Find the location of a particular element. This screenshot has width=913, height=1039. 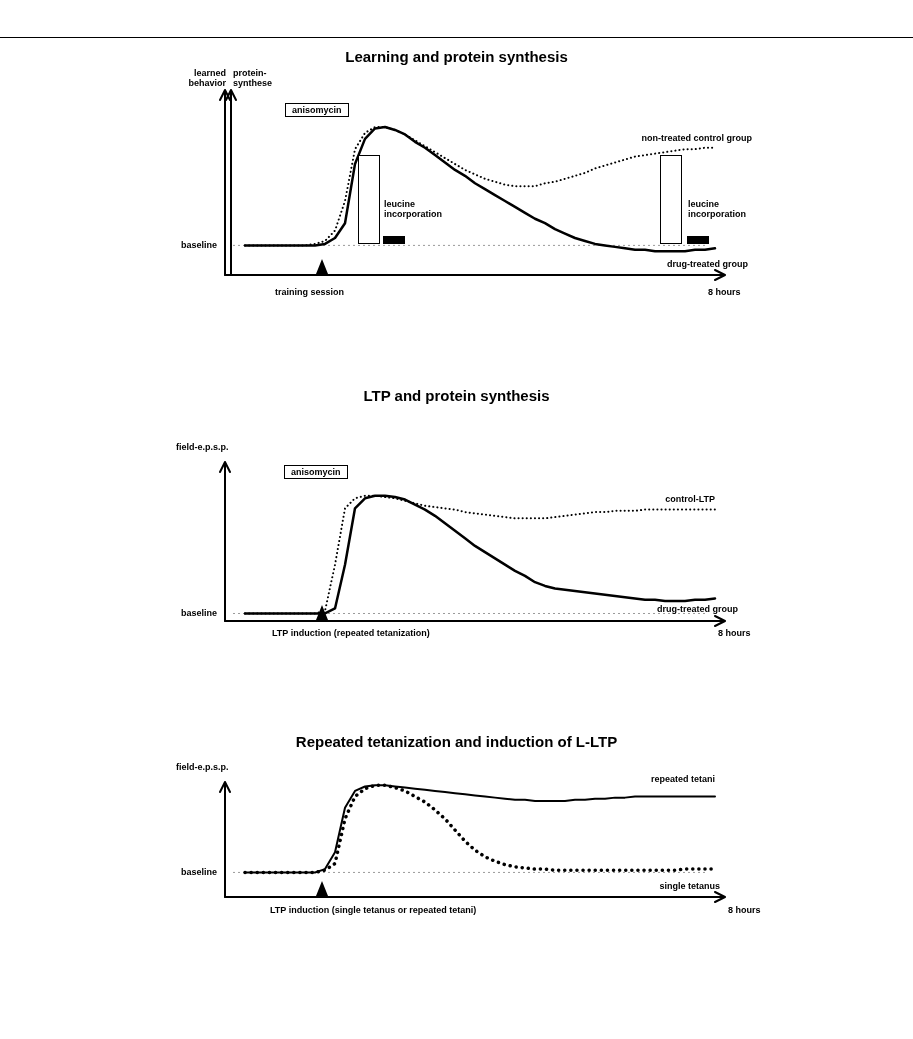

chart-title: Repeated tetanization and induction of L-LTP is located at coordinates (456, 742).